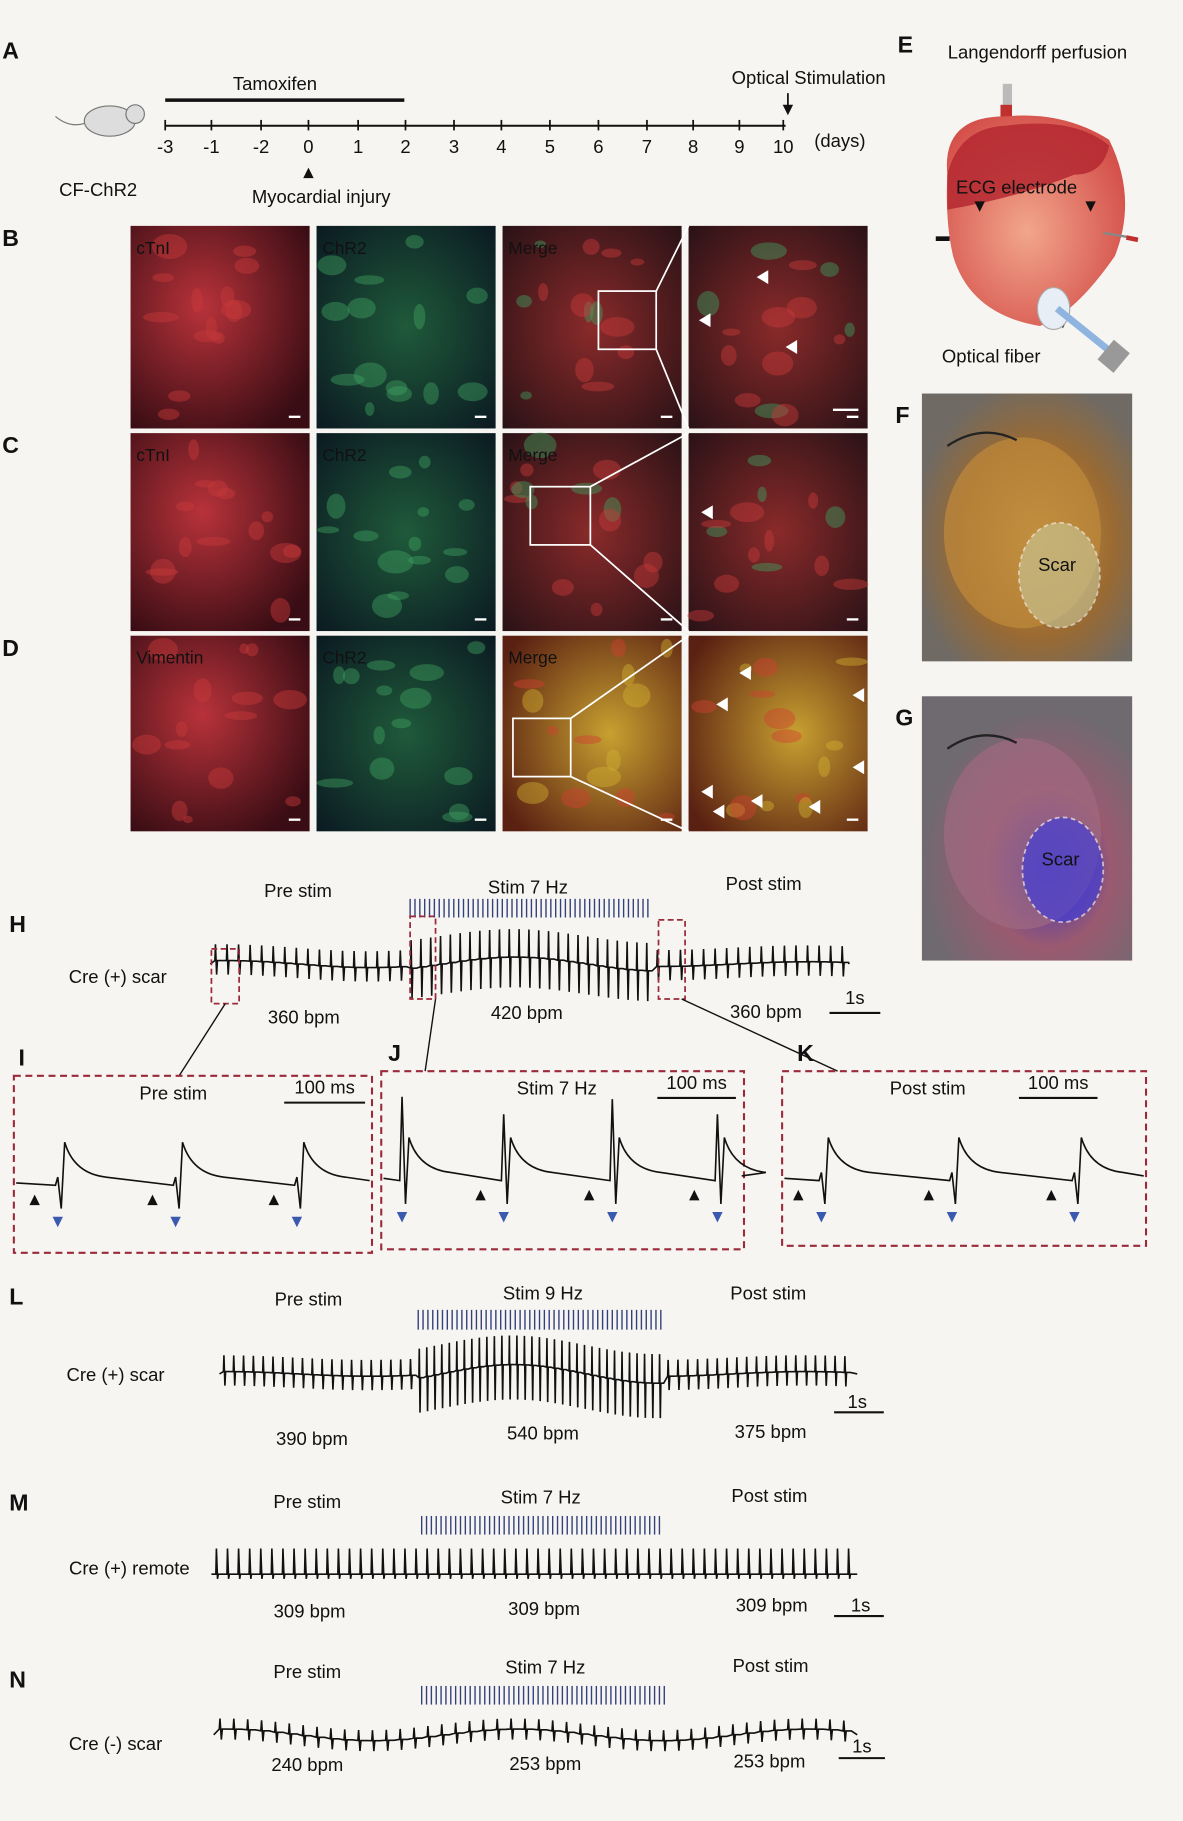 The height and width of the screenshot is (1821, 1183). What do you see at coordinates (17, 924) in the screenshot?
I see `panel-label: H` at bounding box center [17, 924].